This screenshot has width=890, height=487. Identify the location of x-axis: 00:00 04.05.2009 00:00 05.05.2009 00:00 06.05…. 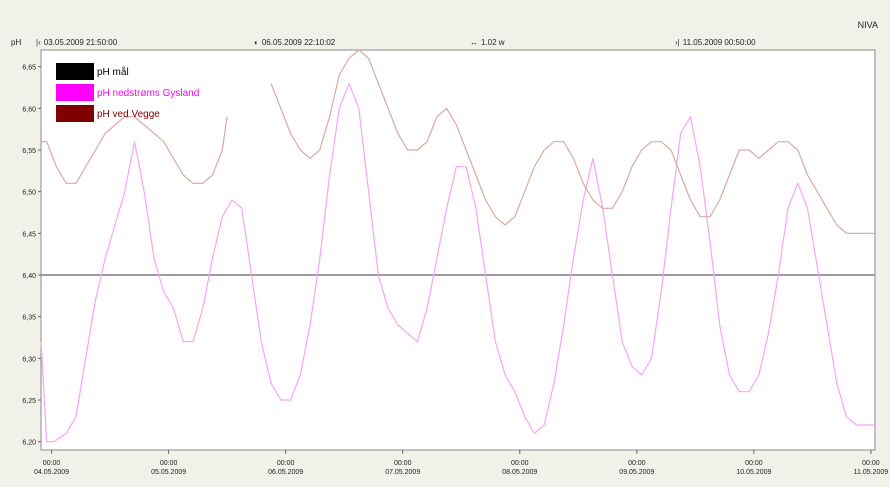
(461, 463).